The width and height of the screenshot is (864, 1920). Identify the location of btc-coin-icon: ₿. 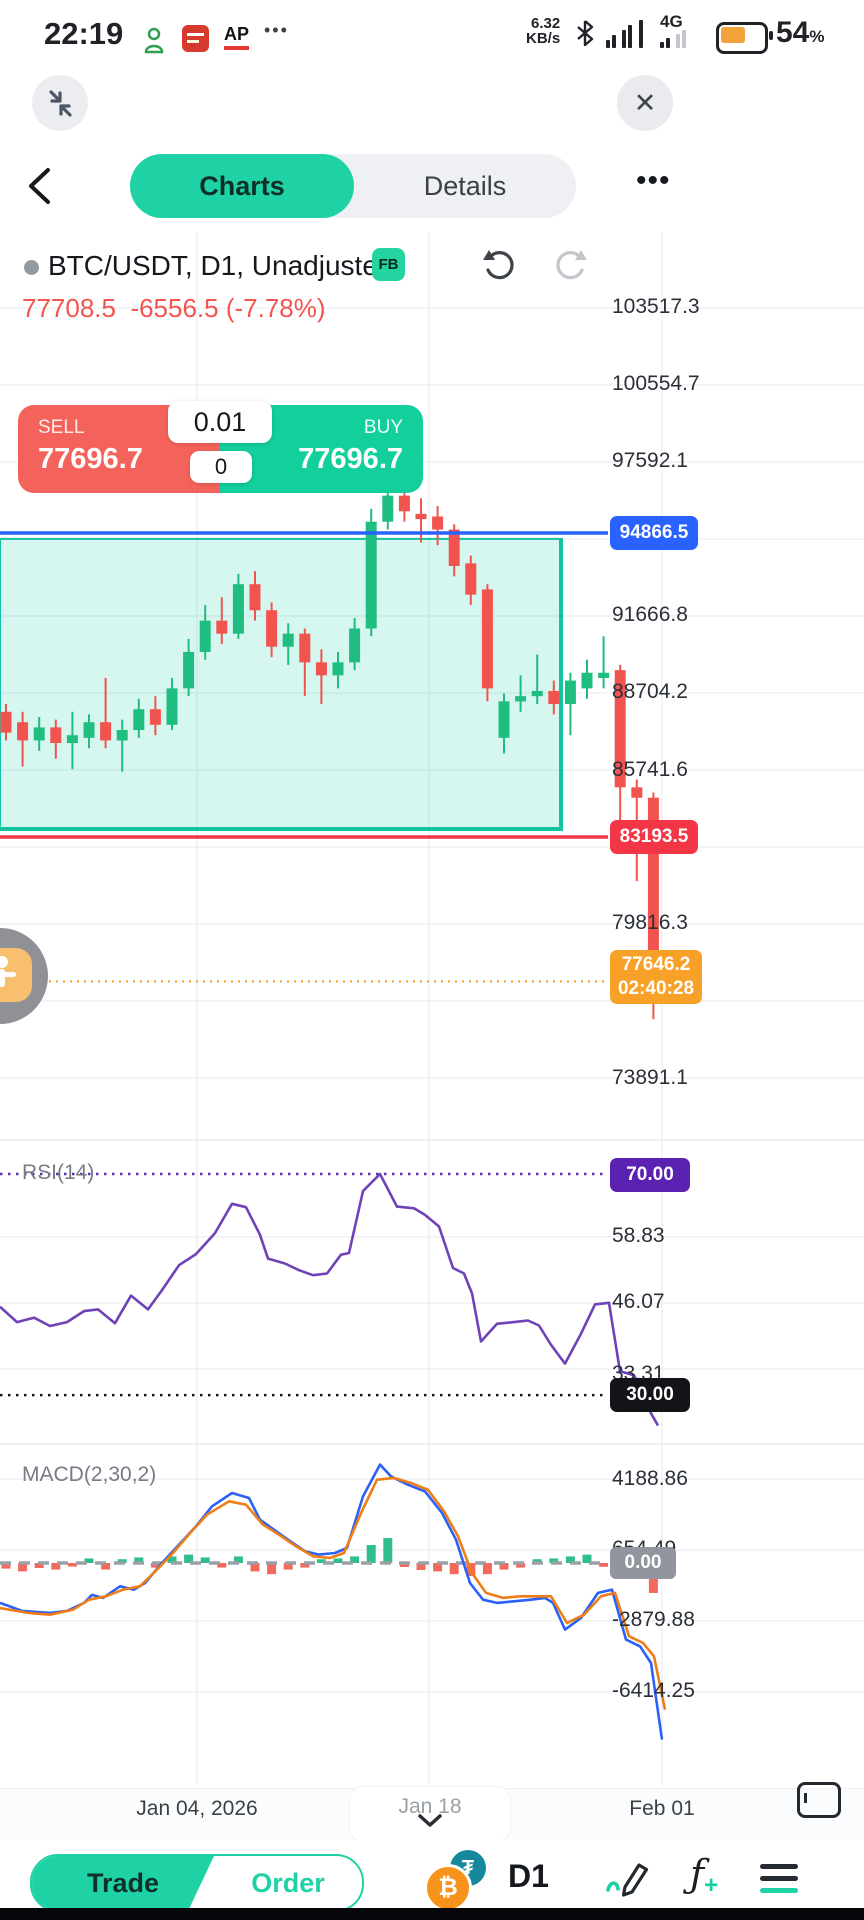
(448, 1888).